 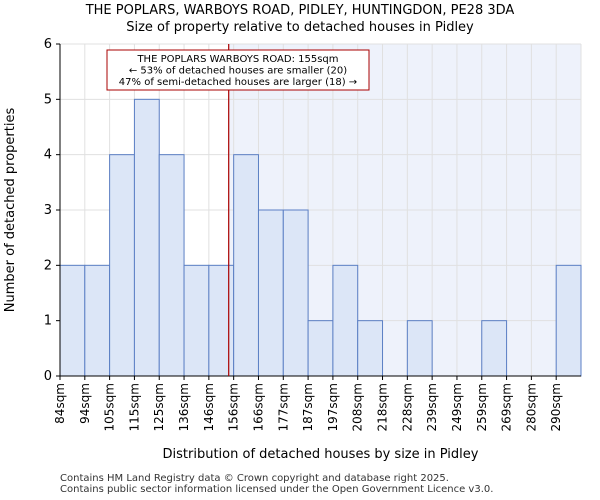 What do you see at coordinates (60, 403) in the screenshot?
I see `x-tick-label: 84sqm` at bounding box center [60, 403].